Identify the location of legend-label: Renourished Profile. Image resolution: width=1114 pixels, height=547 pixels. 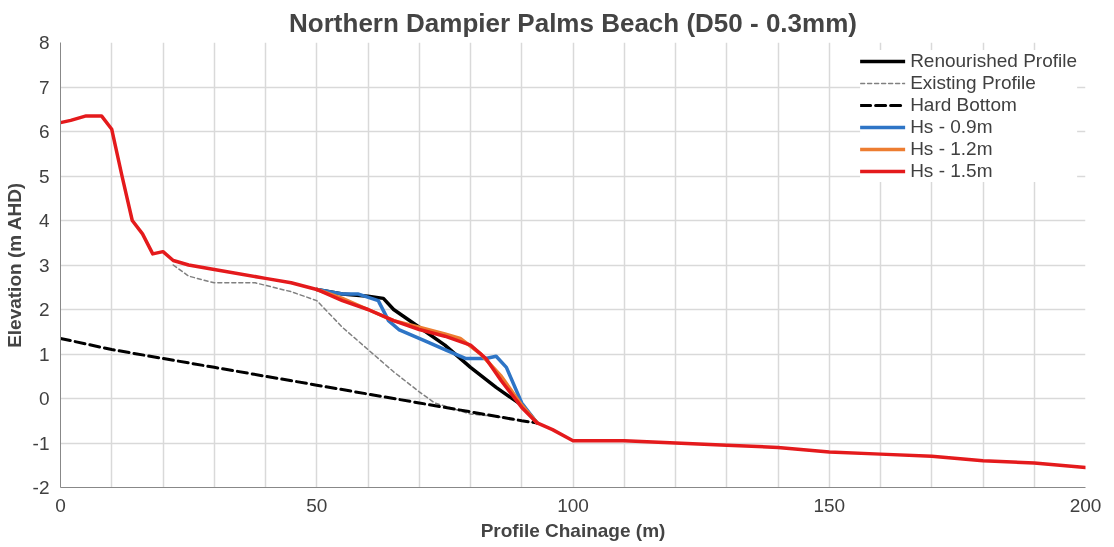
(993, 61).